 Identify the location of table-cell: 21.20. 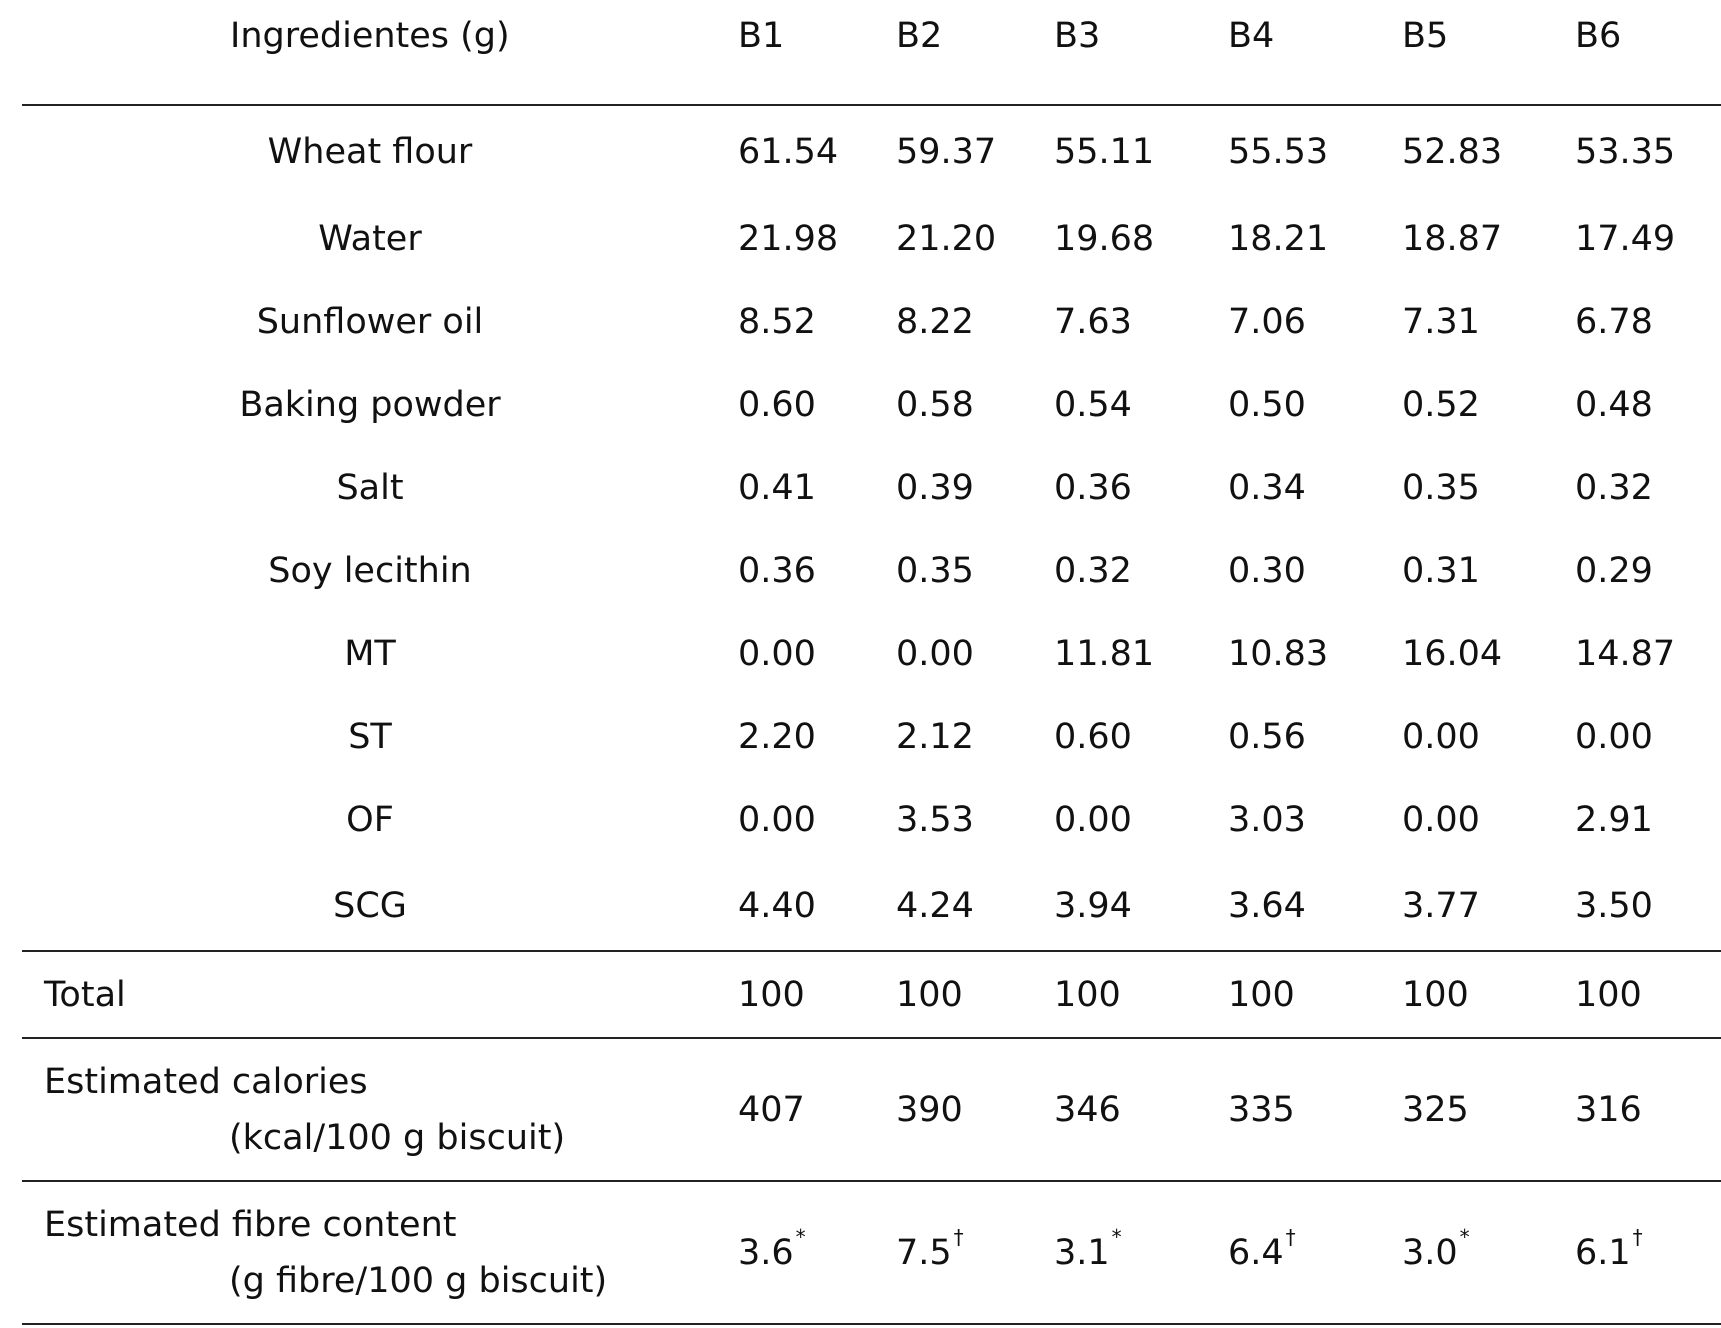
(946, 238).